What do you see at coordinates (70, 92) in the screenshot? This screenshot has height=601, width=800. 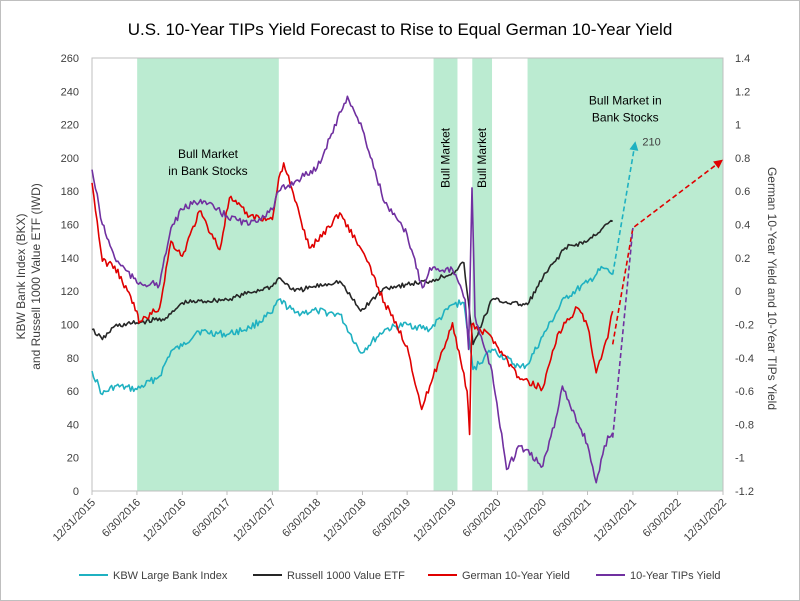 I see `y-left-tick-label: 240` at bounding box center [70, 92].